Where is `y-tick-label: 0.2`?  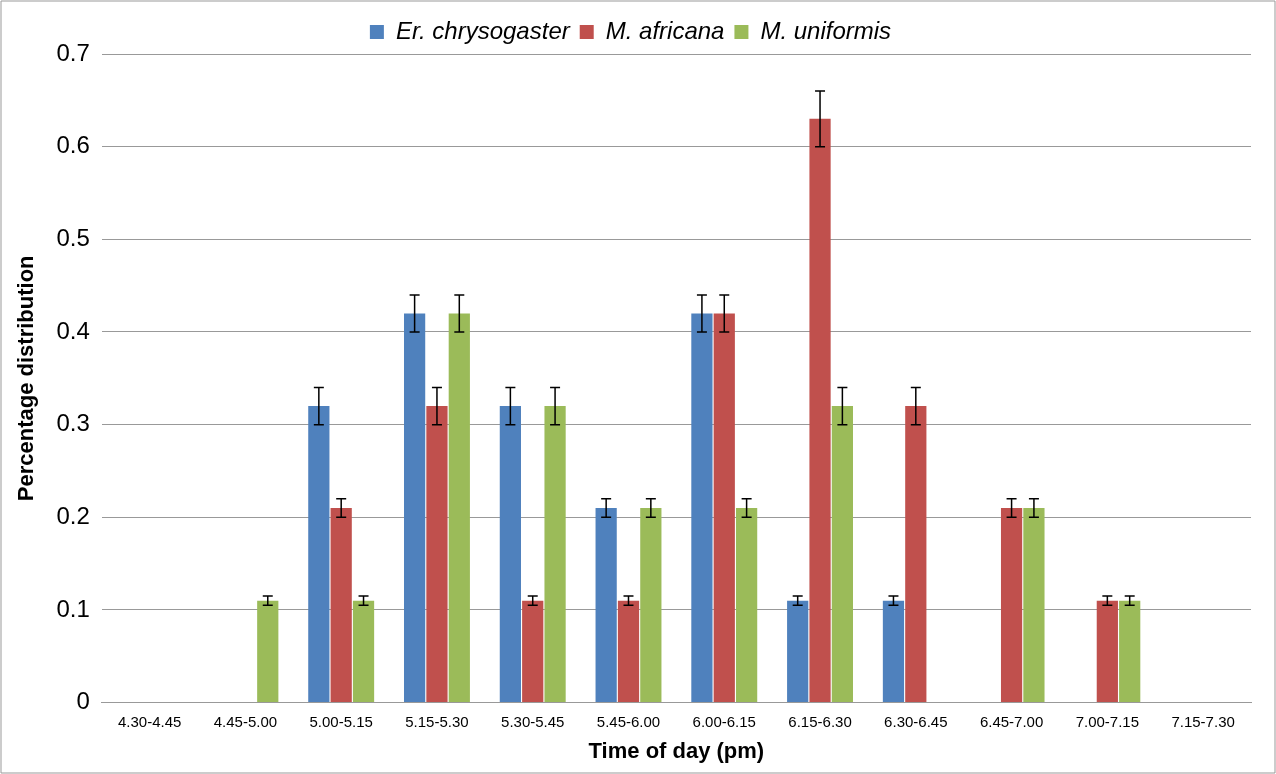 y-tick-label: 0.2 is located at coordinates (73, 515).